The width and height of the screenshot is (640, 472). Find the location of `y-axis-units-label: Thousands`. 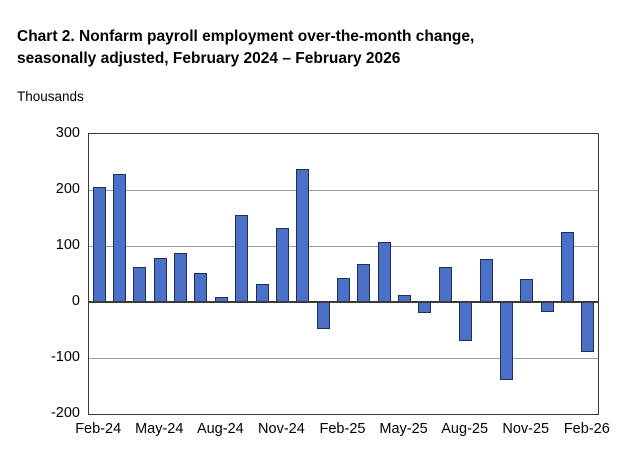

y-axis-units-label: Thousands is located at coordinates (50, 96).